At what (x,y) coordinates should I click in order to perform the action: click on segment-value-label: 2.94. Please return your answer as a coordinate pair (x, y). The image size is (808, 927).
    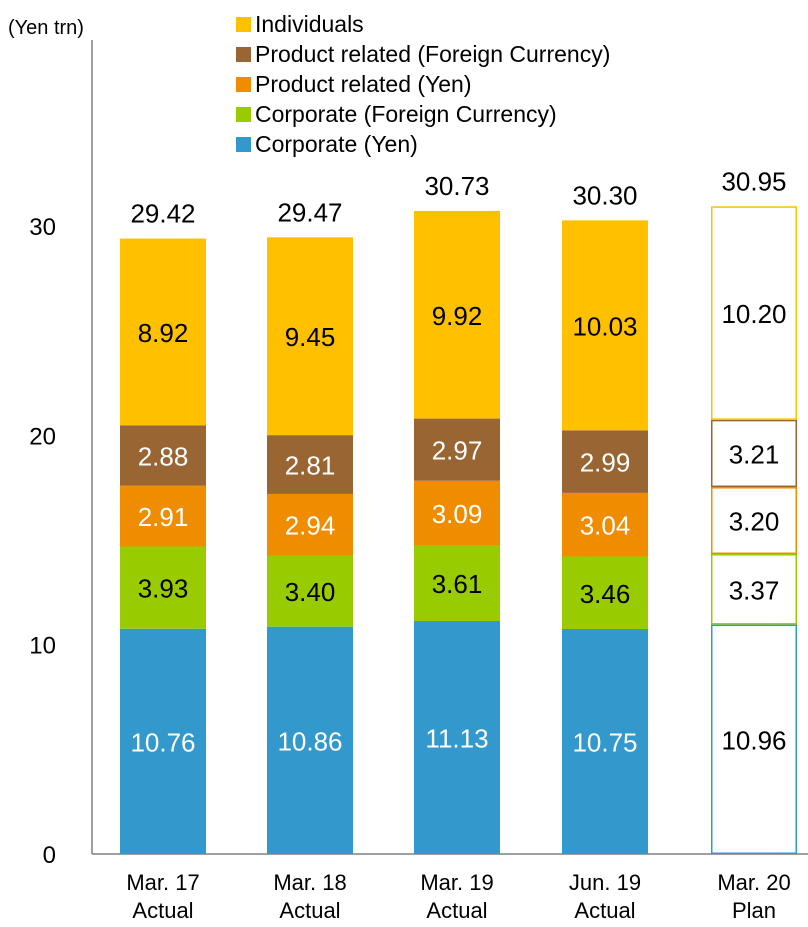
    Looking at the image, I should click on (310, 526).